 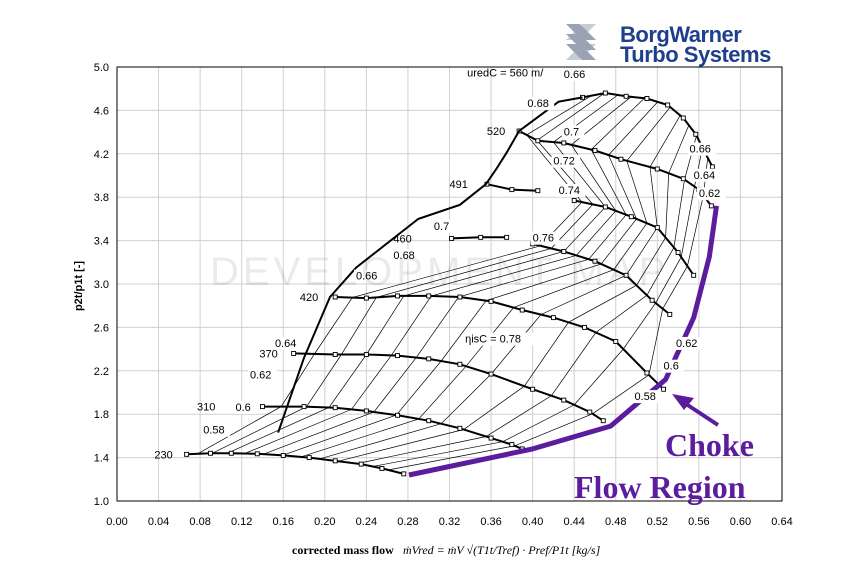 What do you see at coordinates (268, 354) in the screenshot?
I see `speed-label: 370` at bounding box center [268, 354].